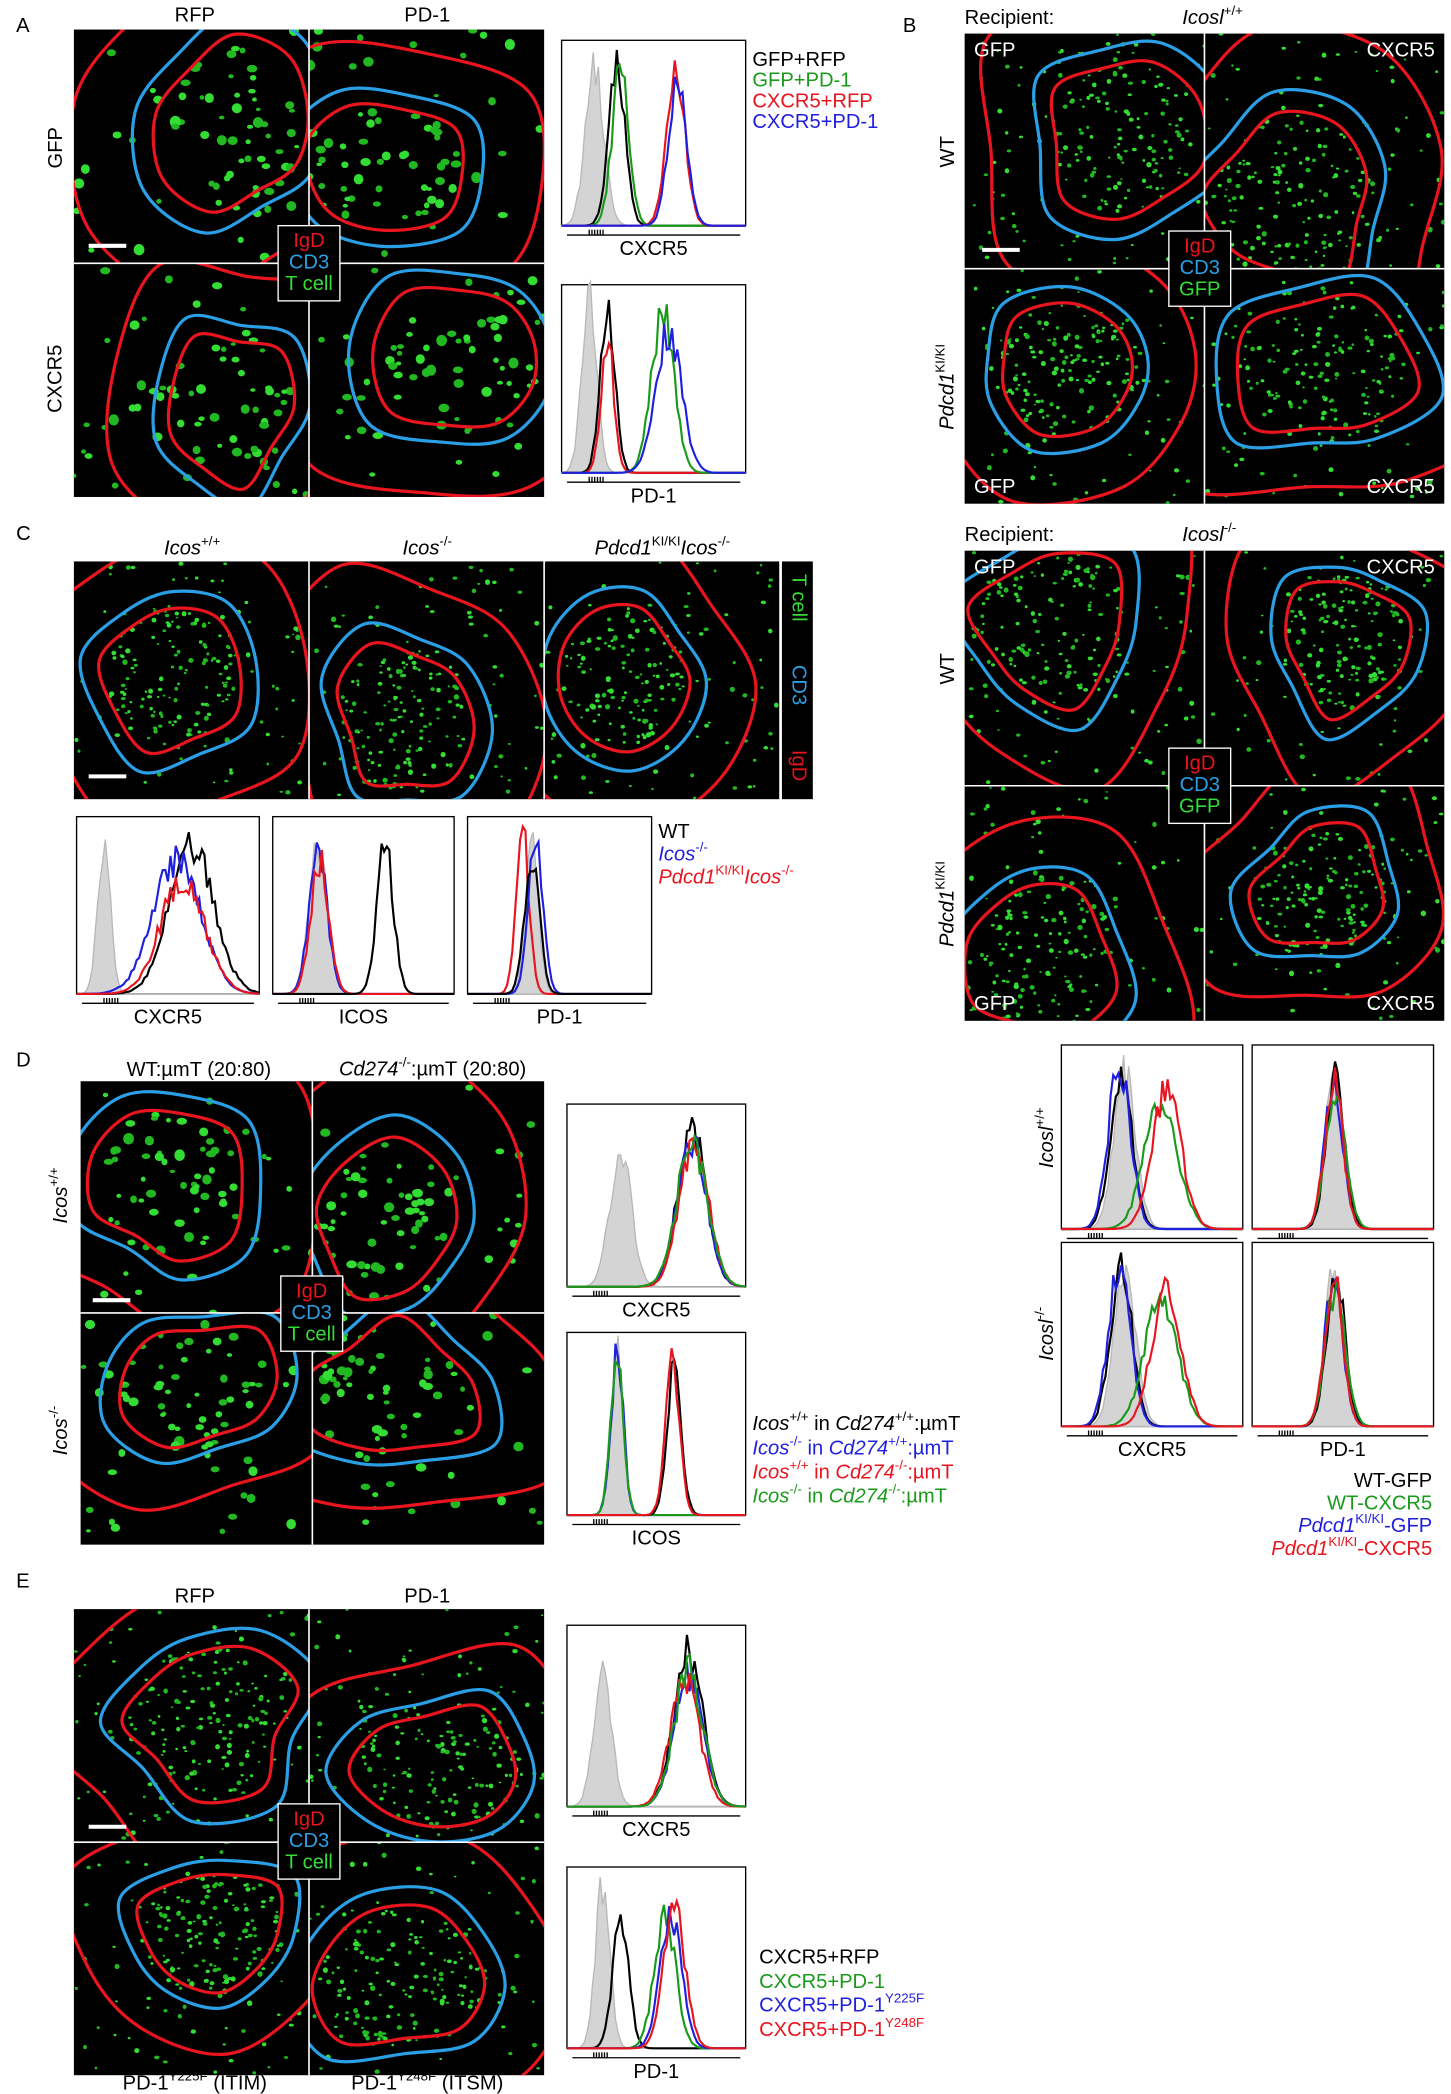  I want to click on text-part: Icosl, so click(1203, 18).